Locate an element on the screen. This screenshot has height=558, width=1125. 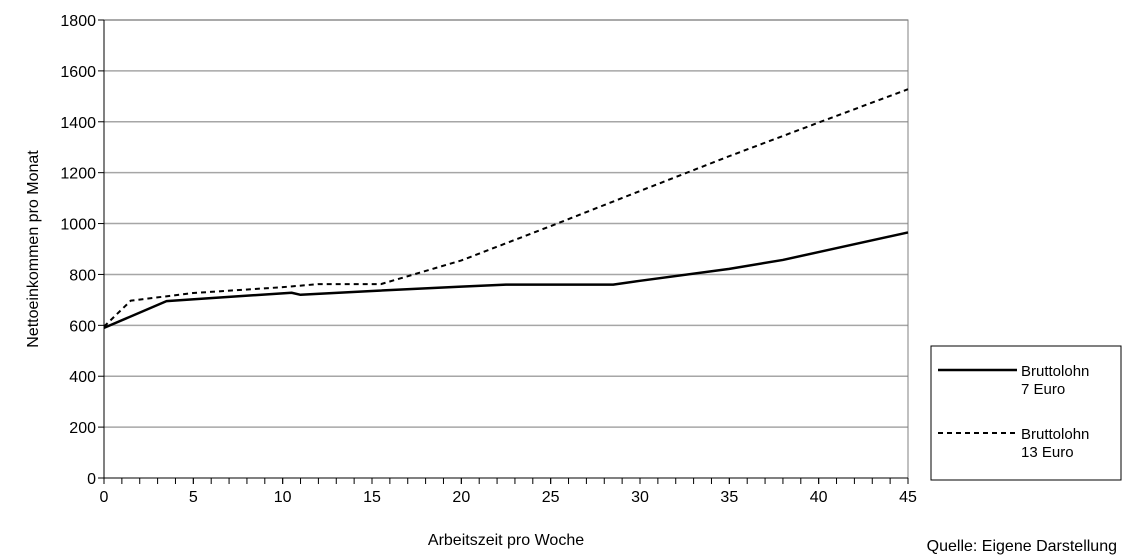
x-axis-title: Arbeitszeit pro Woche is located at coordinates (506, 540).